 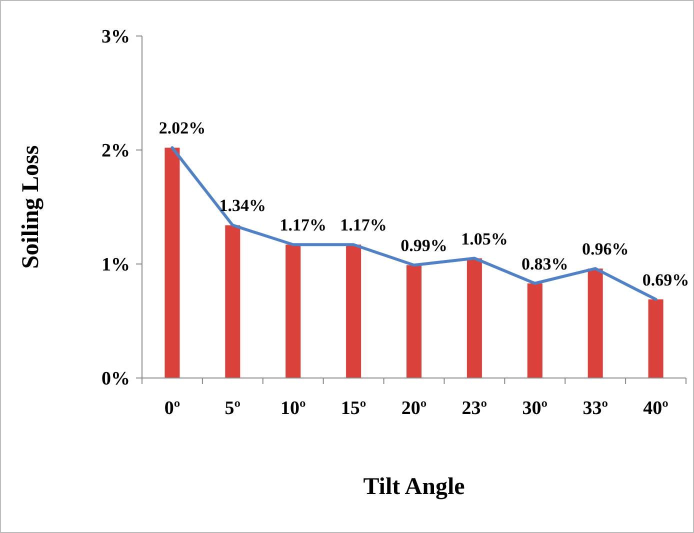 What do you see at coordinates (116, 151) in the screenshot?
I see `y-tick-label: 2%` at bounding box center [116, 151].